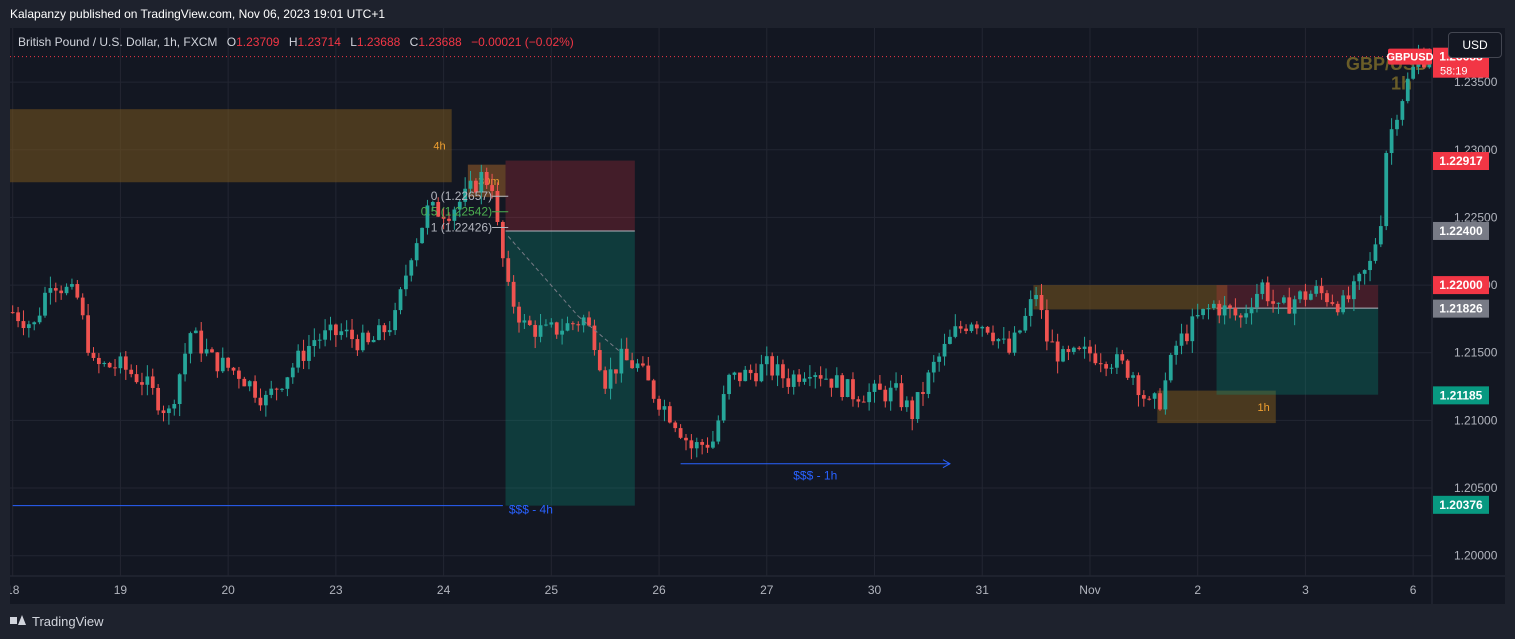 The image size is (1515, 639). Describe the element at coordinates (599, 334) in the screenshot. I see `projection-line` at that location.